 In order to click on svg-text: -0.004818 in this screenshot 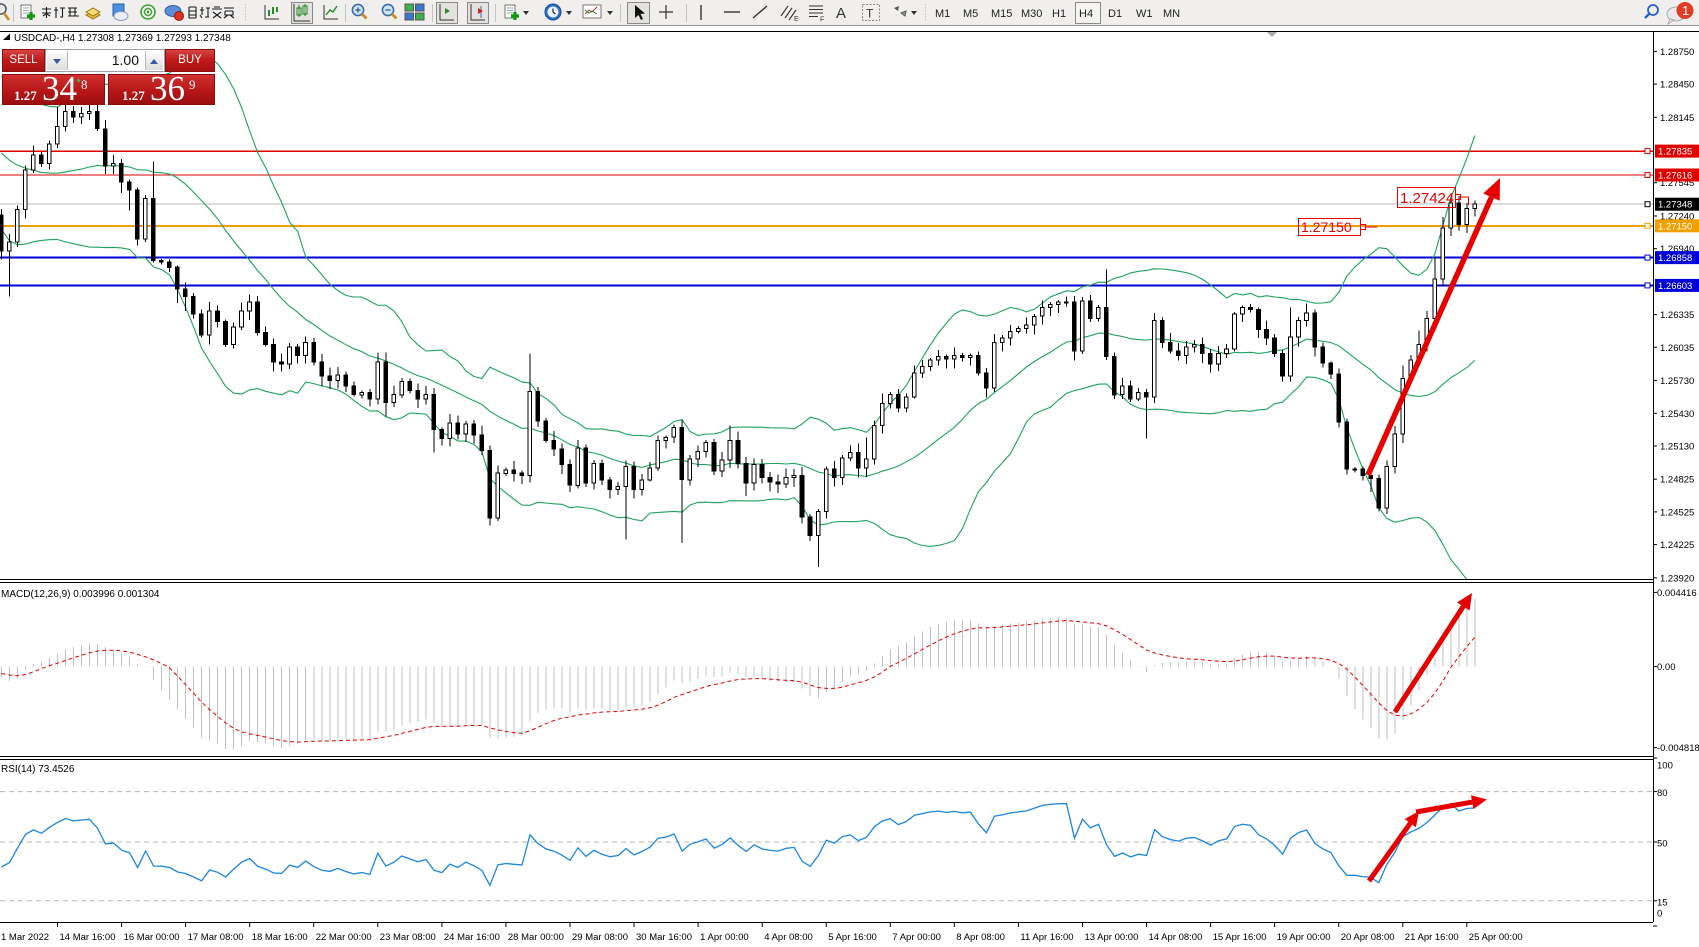, I will do `click(1678, 748)`.